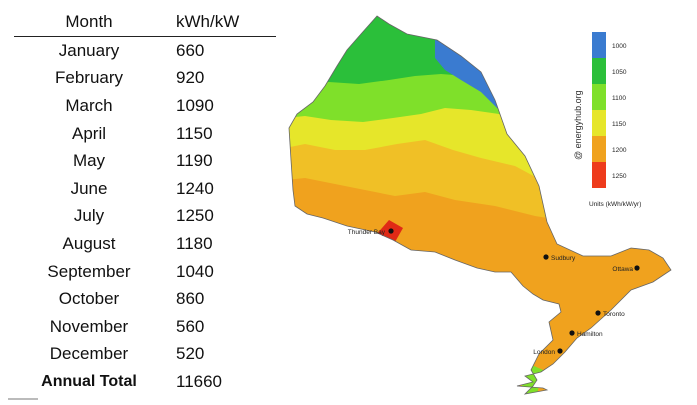 This screenshot has height=405, width=697. Describe the element at coordinates (619, 124) in the screenshot. I see `legend-label-1150: 1150` at that location.